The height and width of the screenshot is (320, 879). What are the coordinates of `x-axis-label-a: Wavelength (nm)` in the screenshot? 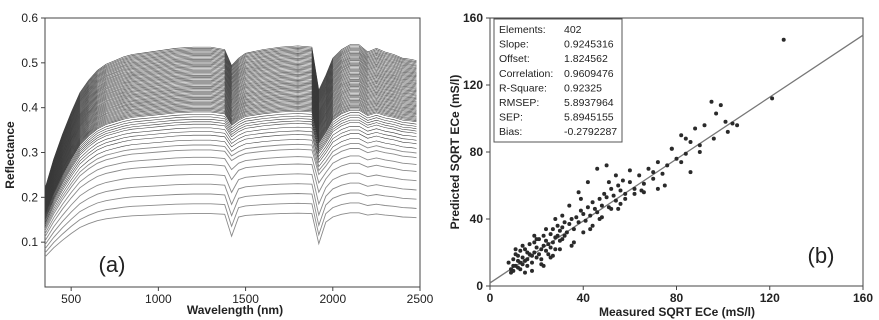 It's located at (235, 310).